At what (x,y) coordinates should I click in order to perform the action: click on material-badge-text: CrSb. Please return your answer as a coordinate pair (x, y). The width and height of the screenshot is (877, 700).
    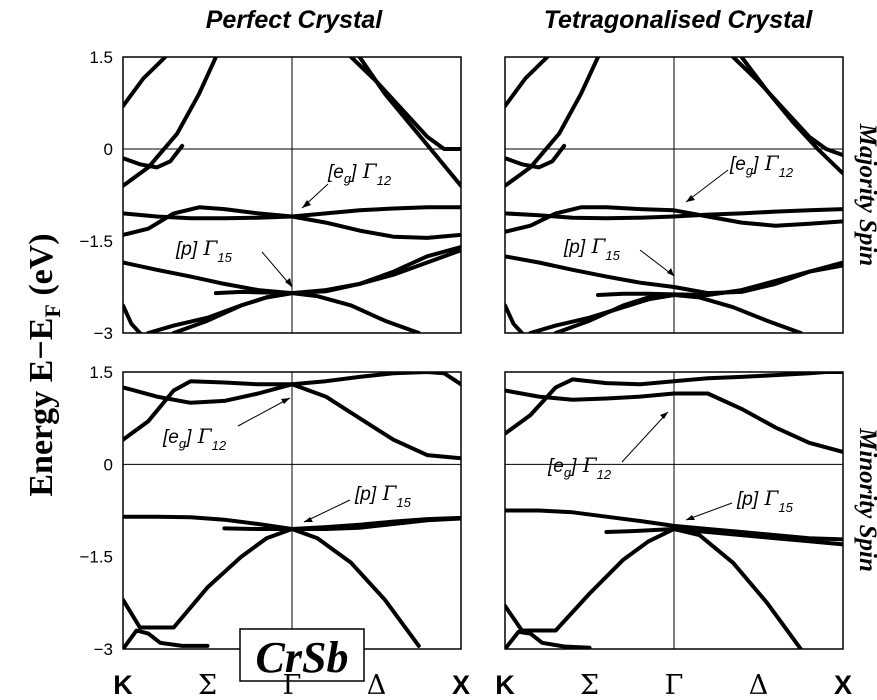
    Looking at the image, I should click on (302, 657).